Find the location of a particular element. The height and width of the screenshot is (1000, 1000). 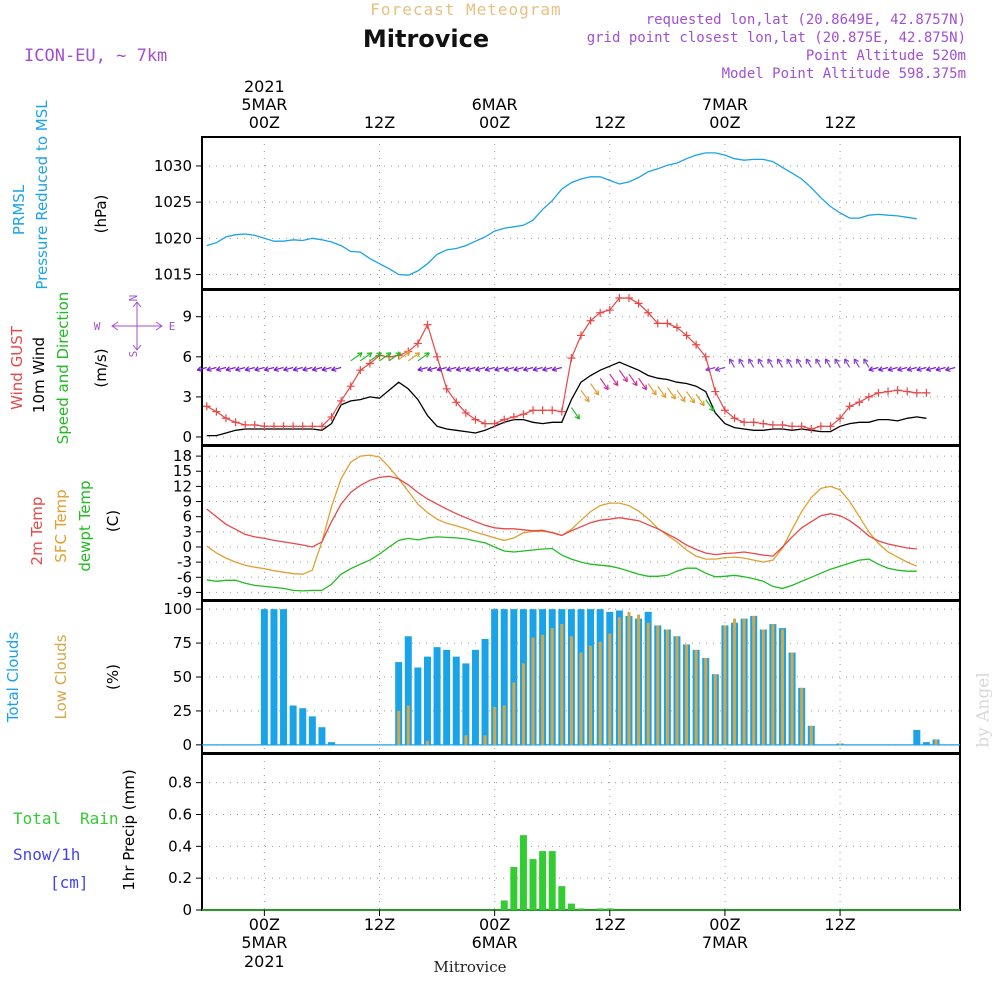

temp-ytick-label: -3 is located at coordinates (184, 562).